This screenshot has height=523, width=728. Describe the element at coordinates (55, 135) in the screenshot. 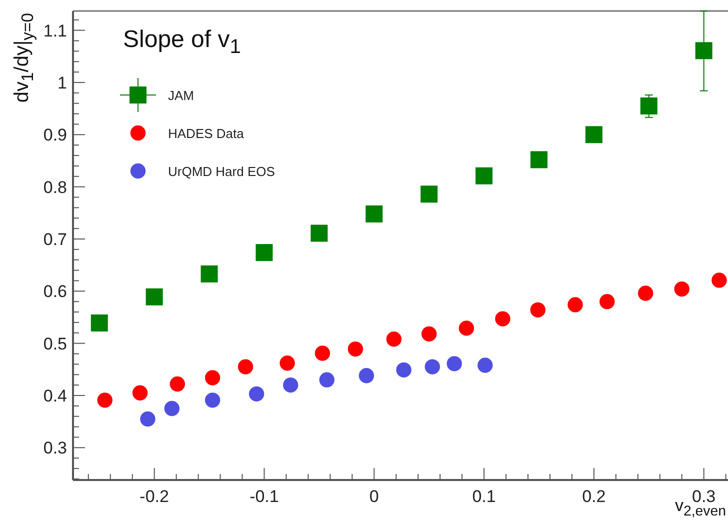

I see `y-tick-label: 0.9` at that location.